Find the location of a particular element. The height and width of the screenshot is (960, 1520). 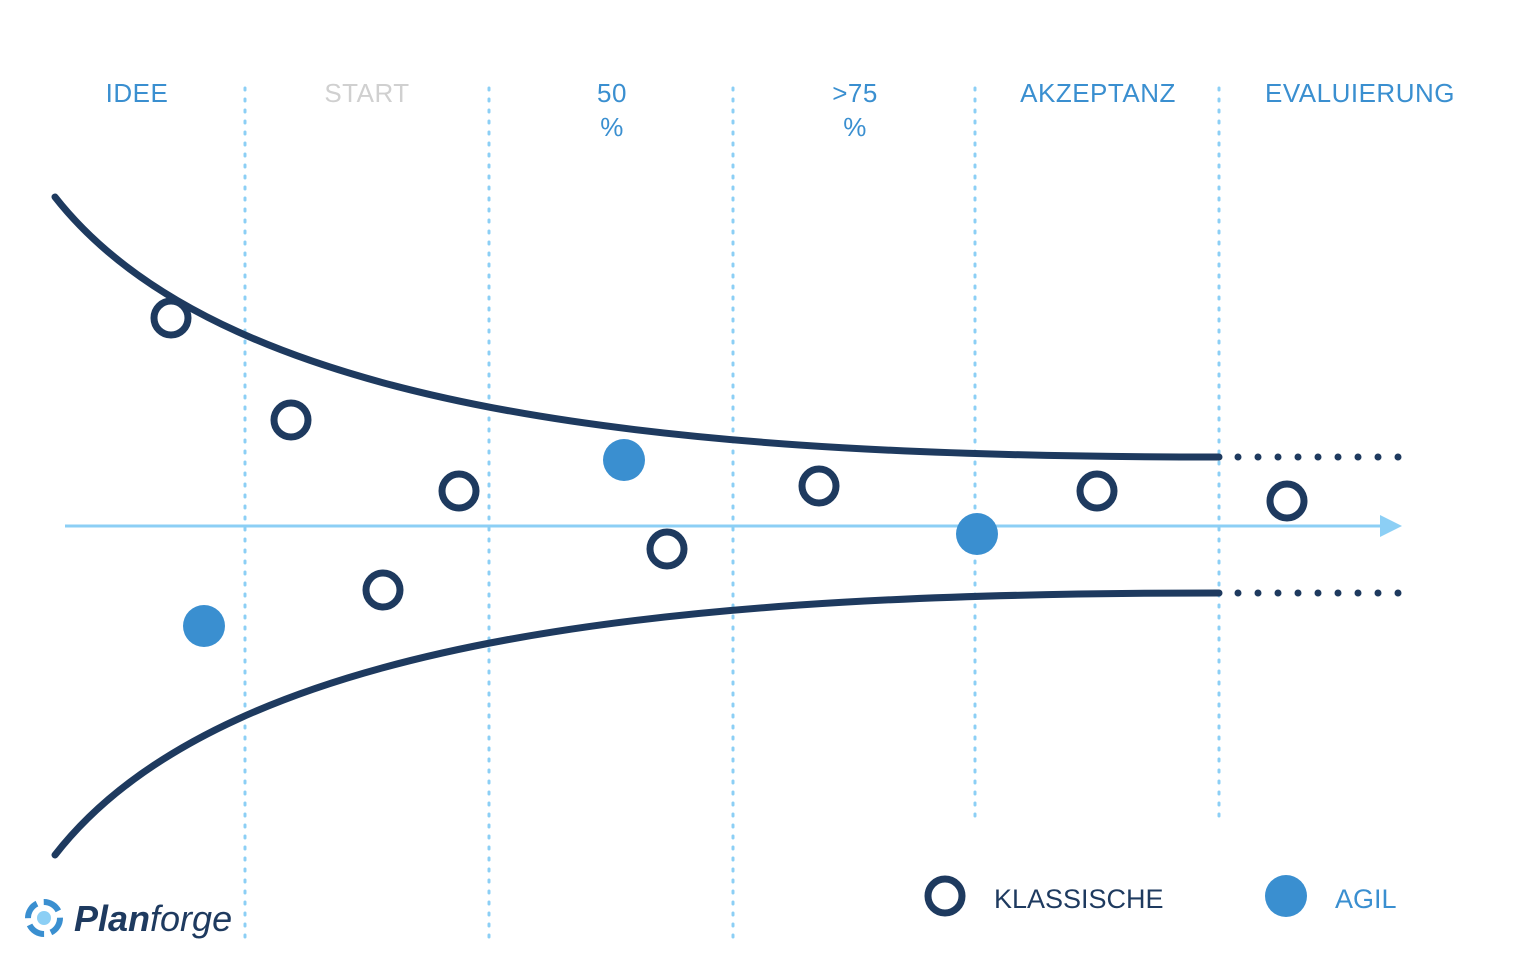

phase-label: >75 % is located at coordinates (855, 110).